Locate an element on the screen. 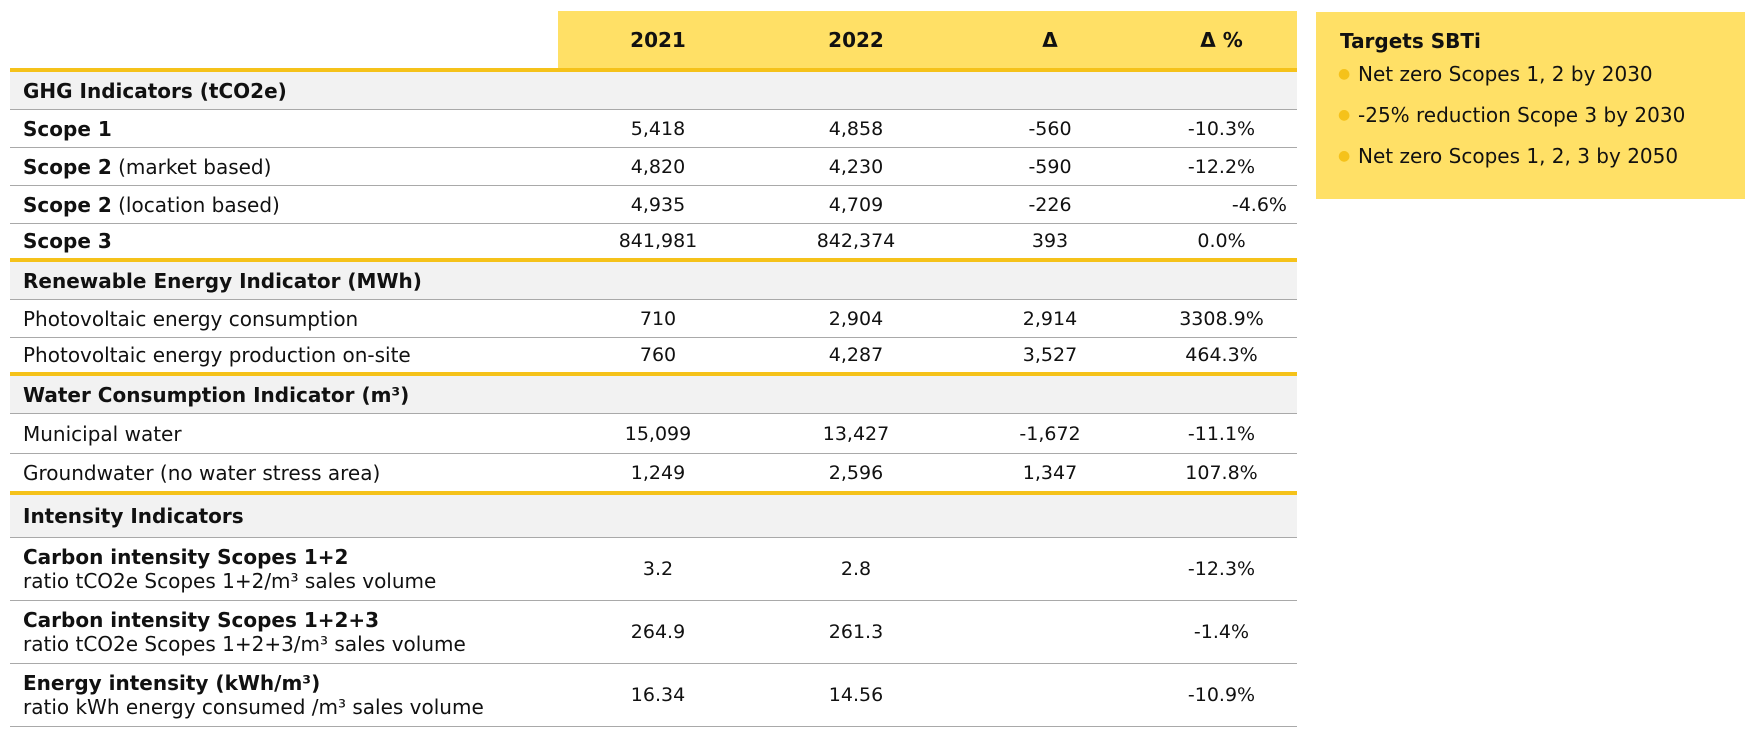  value-delta: -1,672 is located at coordinates (1050, 433).